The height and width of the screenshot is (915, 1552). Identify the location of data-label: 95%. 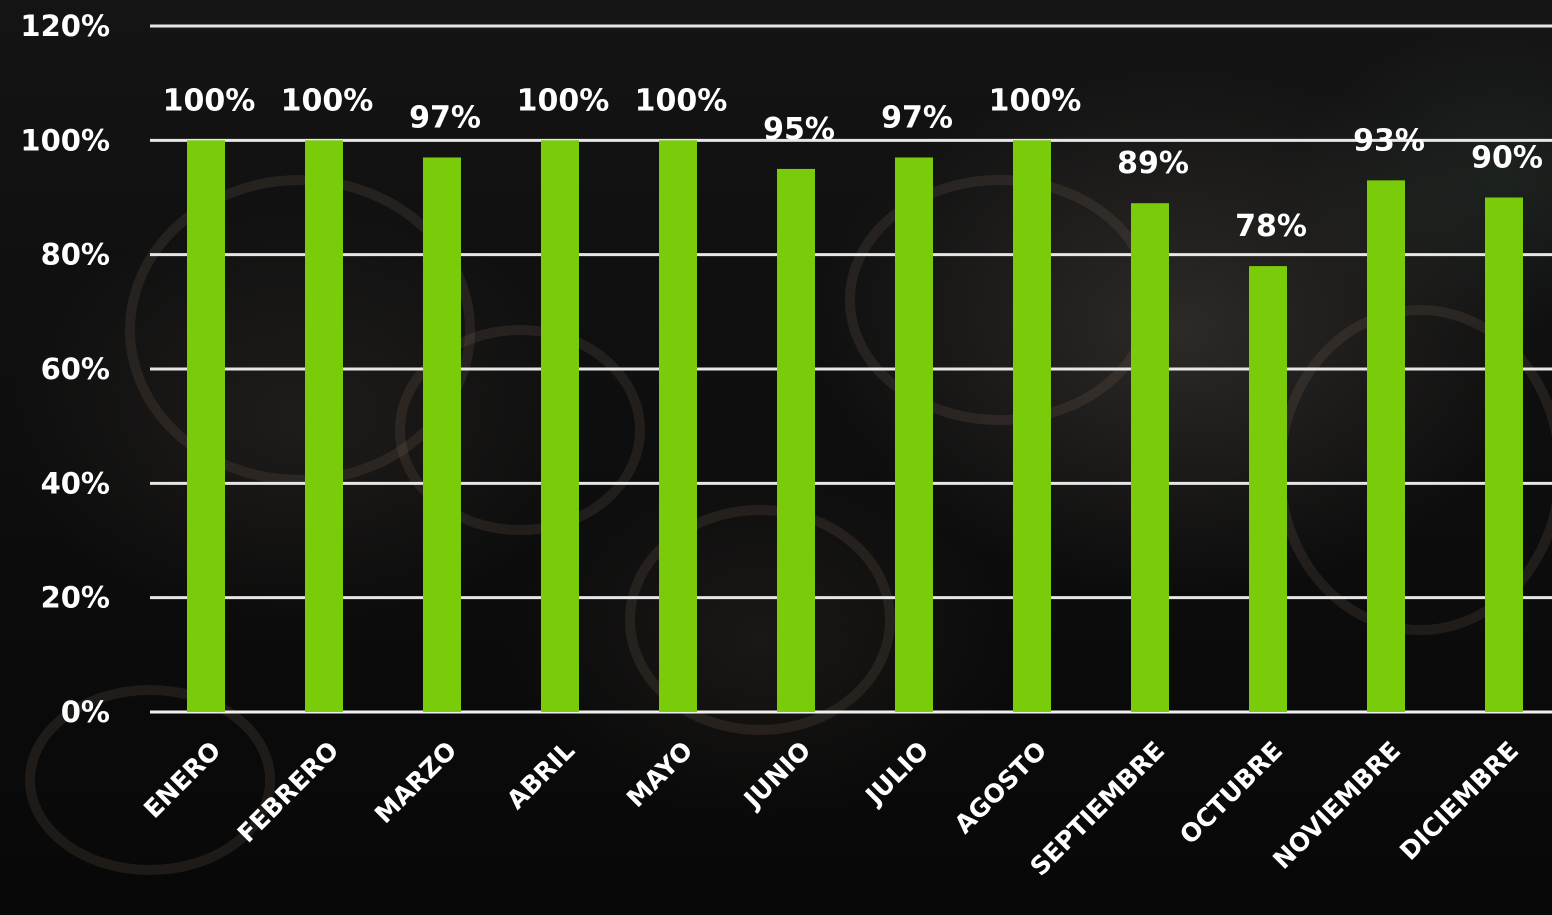
(799, 129).